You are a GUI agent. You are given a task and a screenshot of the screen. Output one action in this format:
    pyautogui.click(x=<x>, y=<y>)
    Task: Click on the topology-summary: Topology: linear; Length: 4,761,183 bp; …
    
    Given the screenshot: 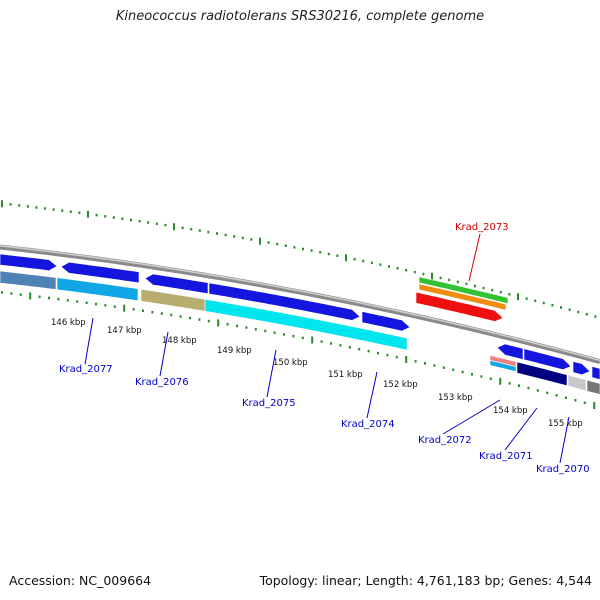 What is the action you would take?
    pyautogui.click(x=425, y=580)
    